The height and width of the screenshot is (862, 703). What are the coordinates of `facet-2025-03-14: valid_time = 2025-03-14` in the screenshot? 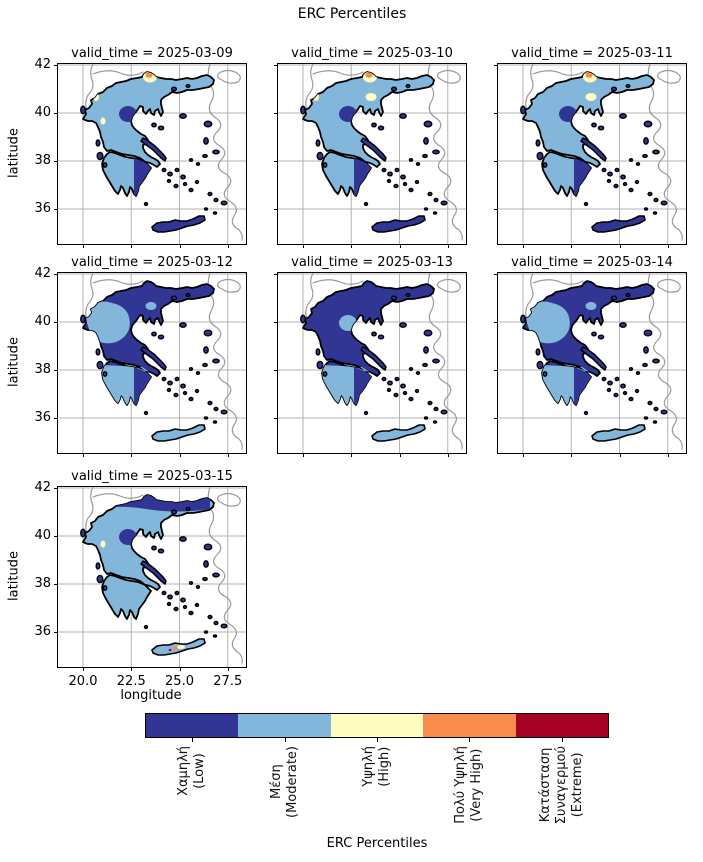 It's located at (590, 356).